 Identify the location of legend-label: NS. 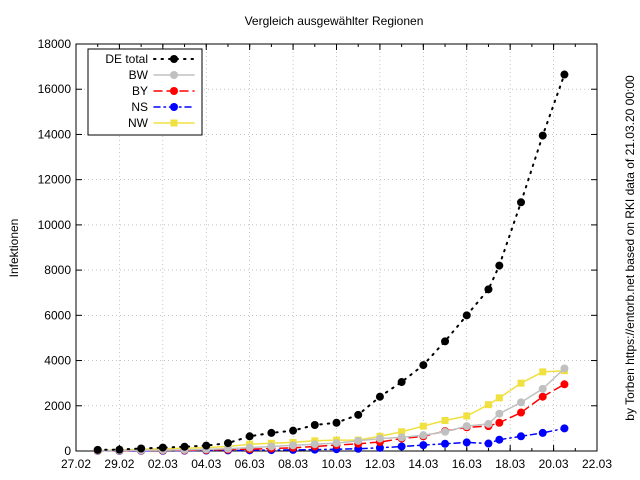
(139, 107).